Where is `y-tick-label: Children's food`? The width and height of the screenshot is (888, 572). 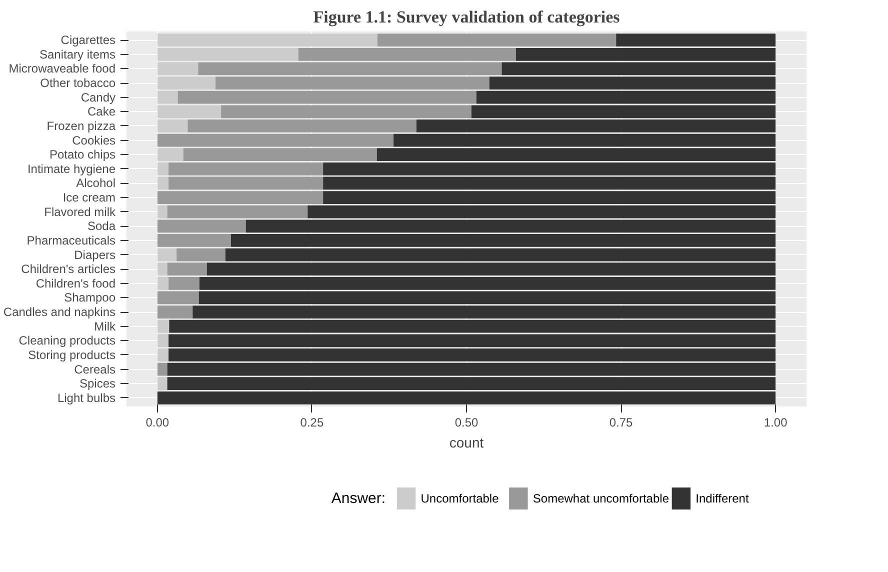
y-tick-label: Children's food is located at coordinates (76, 283).